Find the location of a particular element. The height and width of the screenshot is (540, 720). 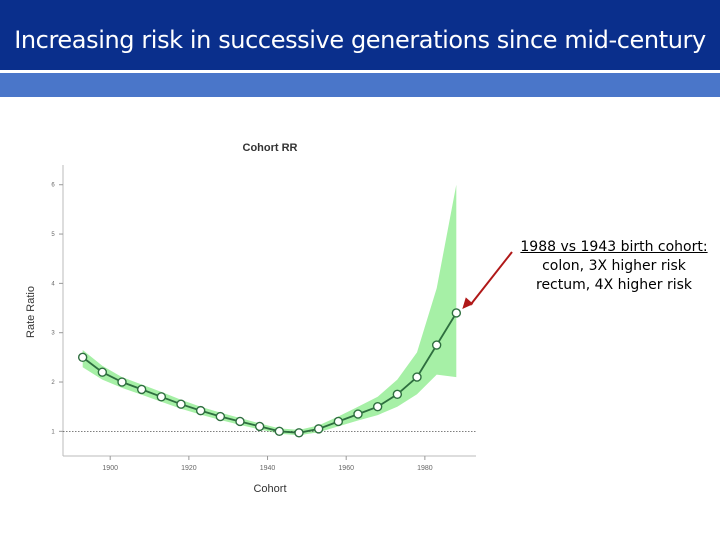

y-tick-label: 5 is located at coordinates (53, 235).